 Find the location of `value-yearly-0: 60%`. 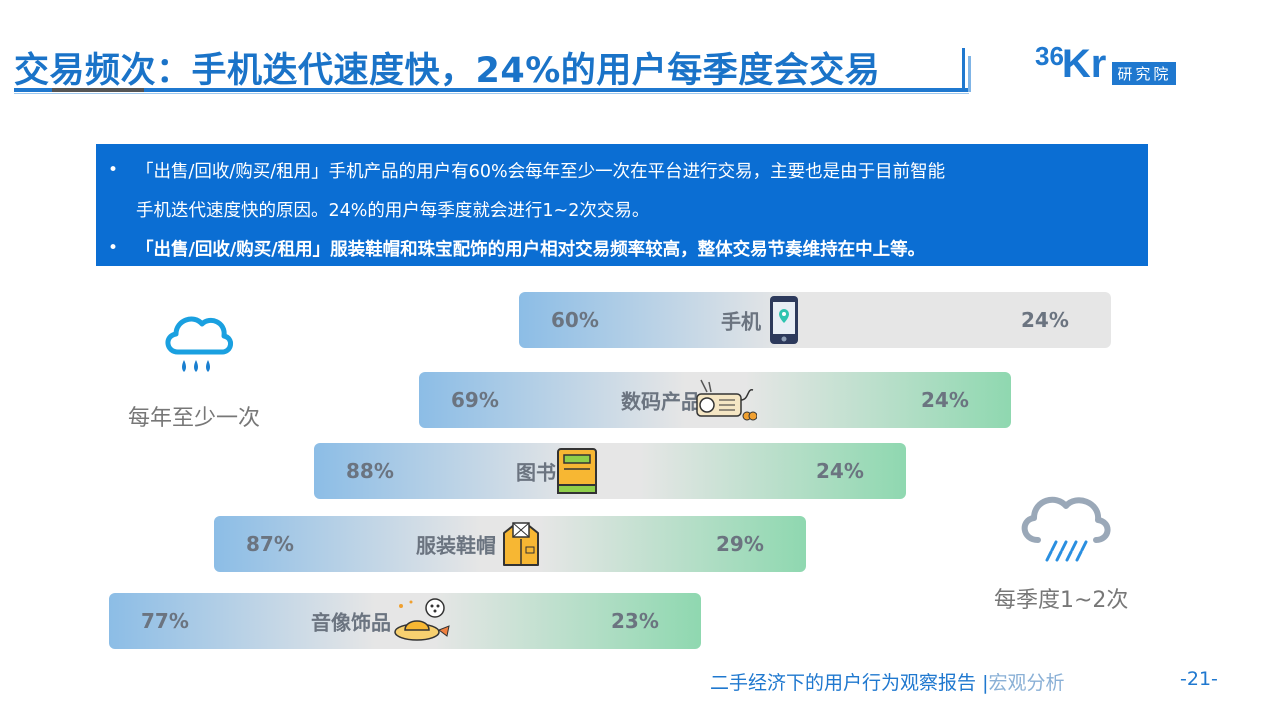

value-yearly-0: 60% is located at coordinates (575, 320).